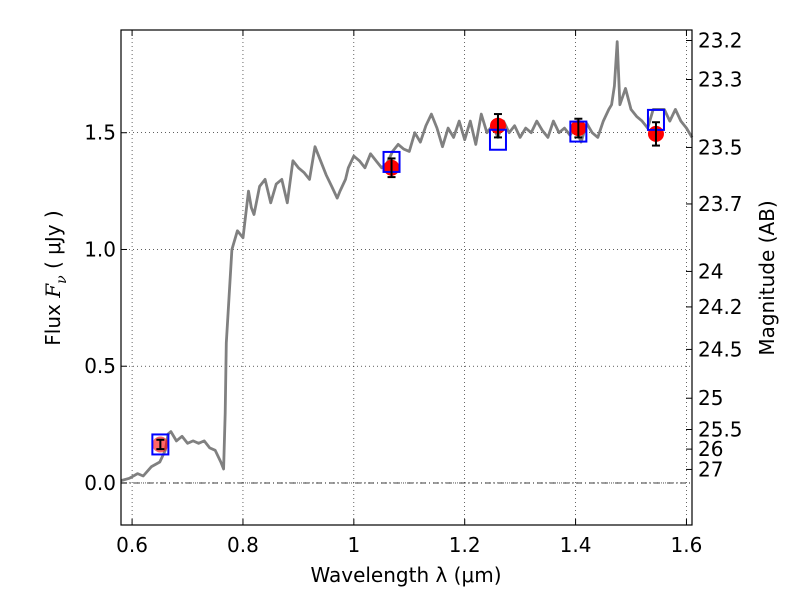  Describe the element at coordinates (710, 271) in the screenshot. I see `mag-tick-label: 24` at that location.